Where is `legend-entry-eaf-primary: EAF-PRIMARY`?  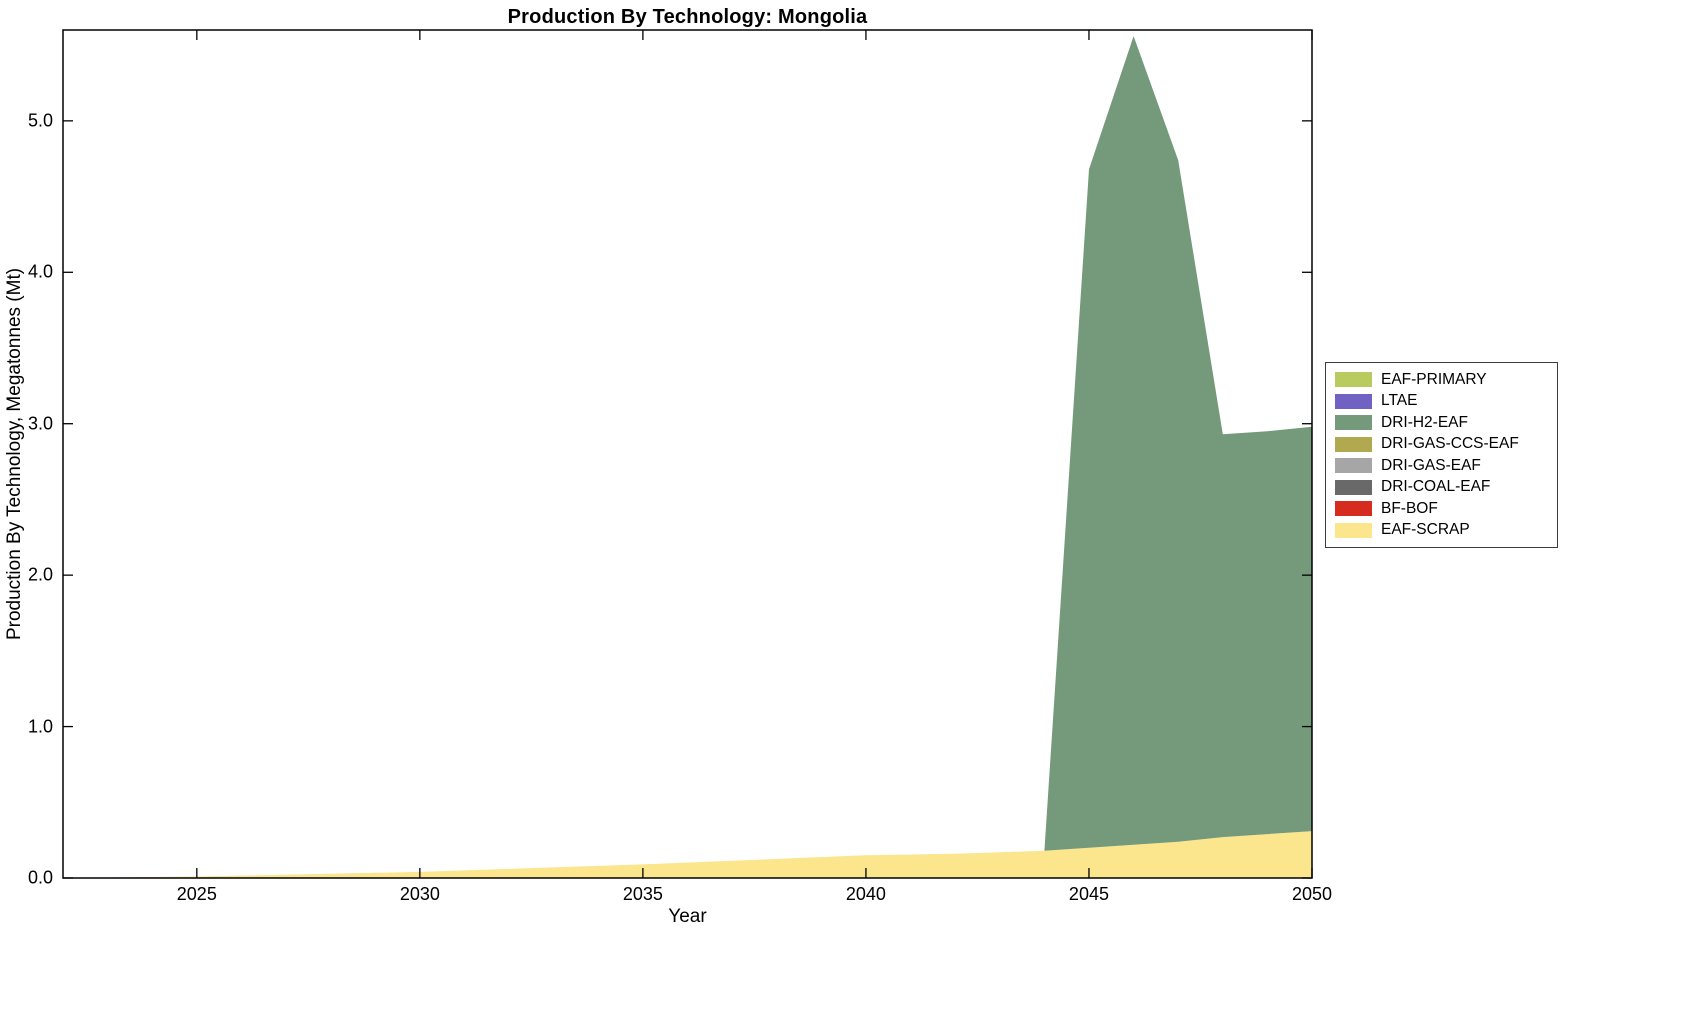 legend-entry-eaf-primary: EAF-PRIMARY is located at coordinates (1441, 380).